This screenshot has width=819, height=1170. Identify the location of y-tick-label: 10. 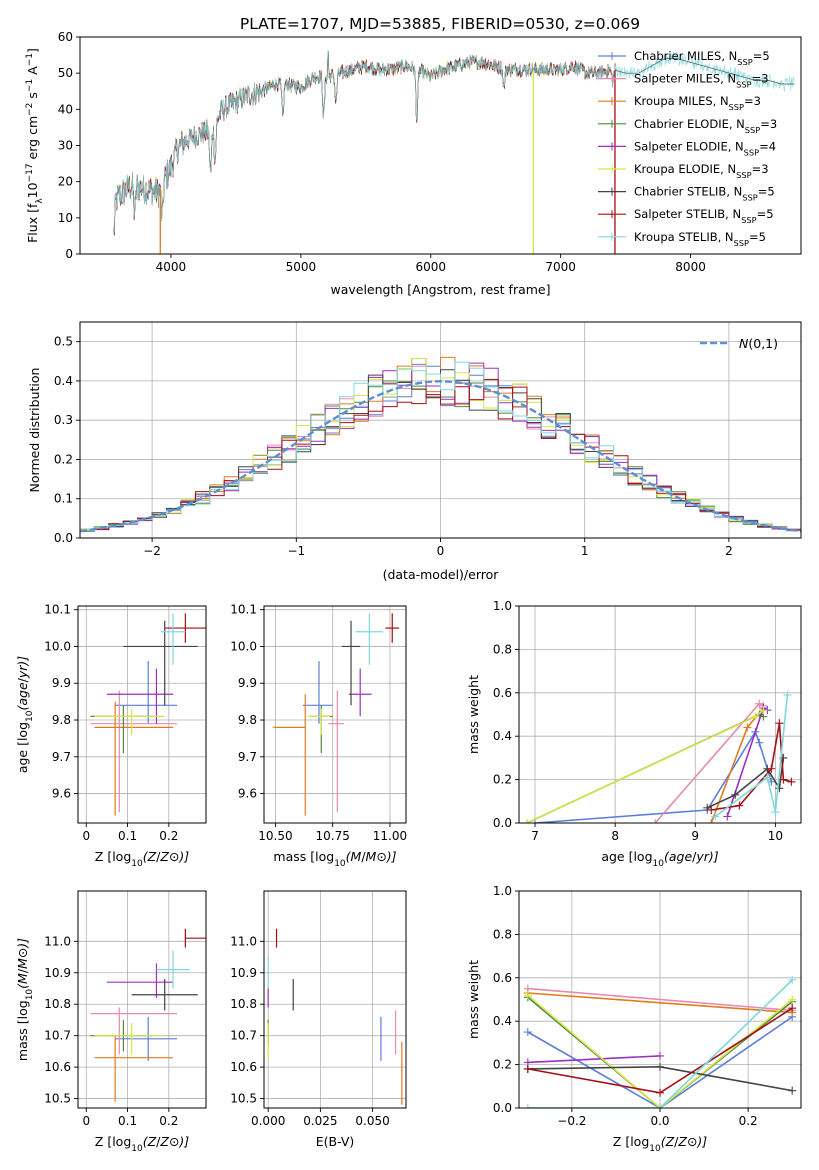
(65, 218).